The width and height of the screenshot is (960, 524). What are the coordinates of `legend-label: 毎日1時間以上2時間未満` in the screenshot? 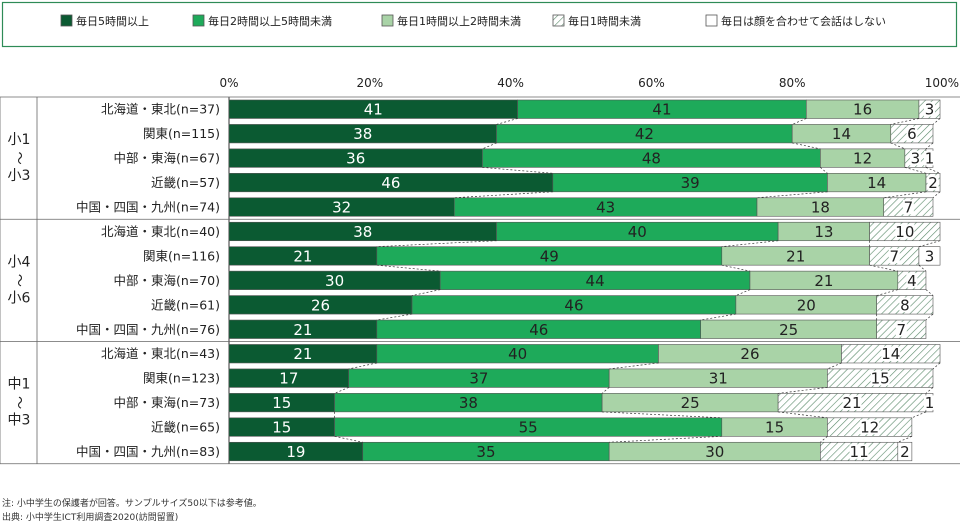 It's located at (459, 21).